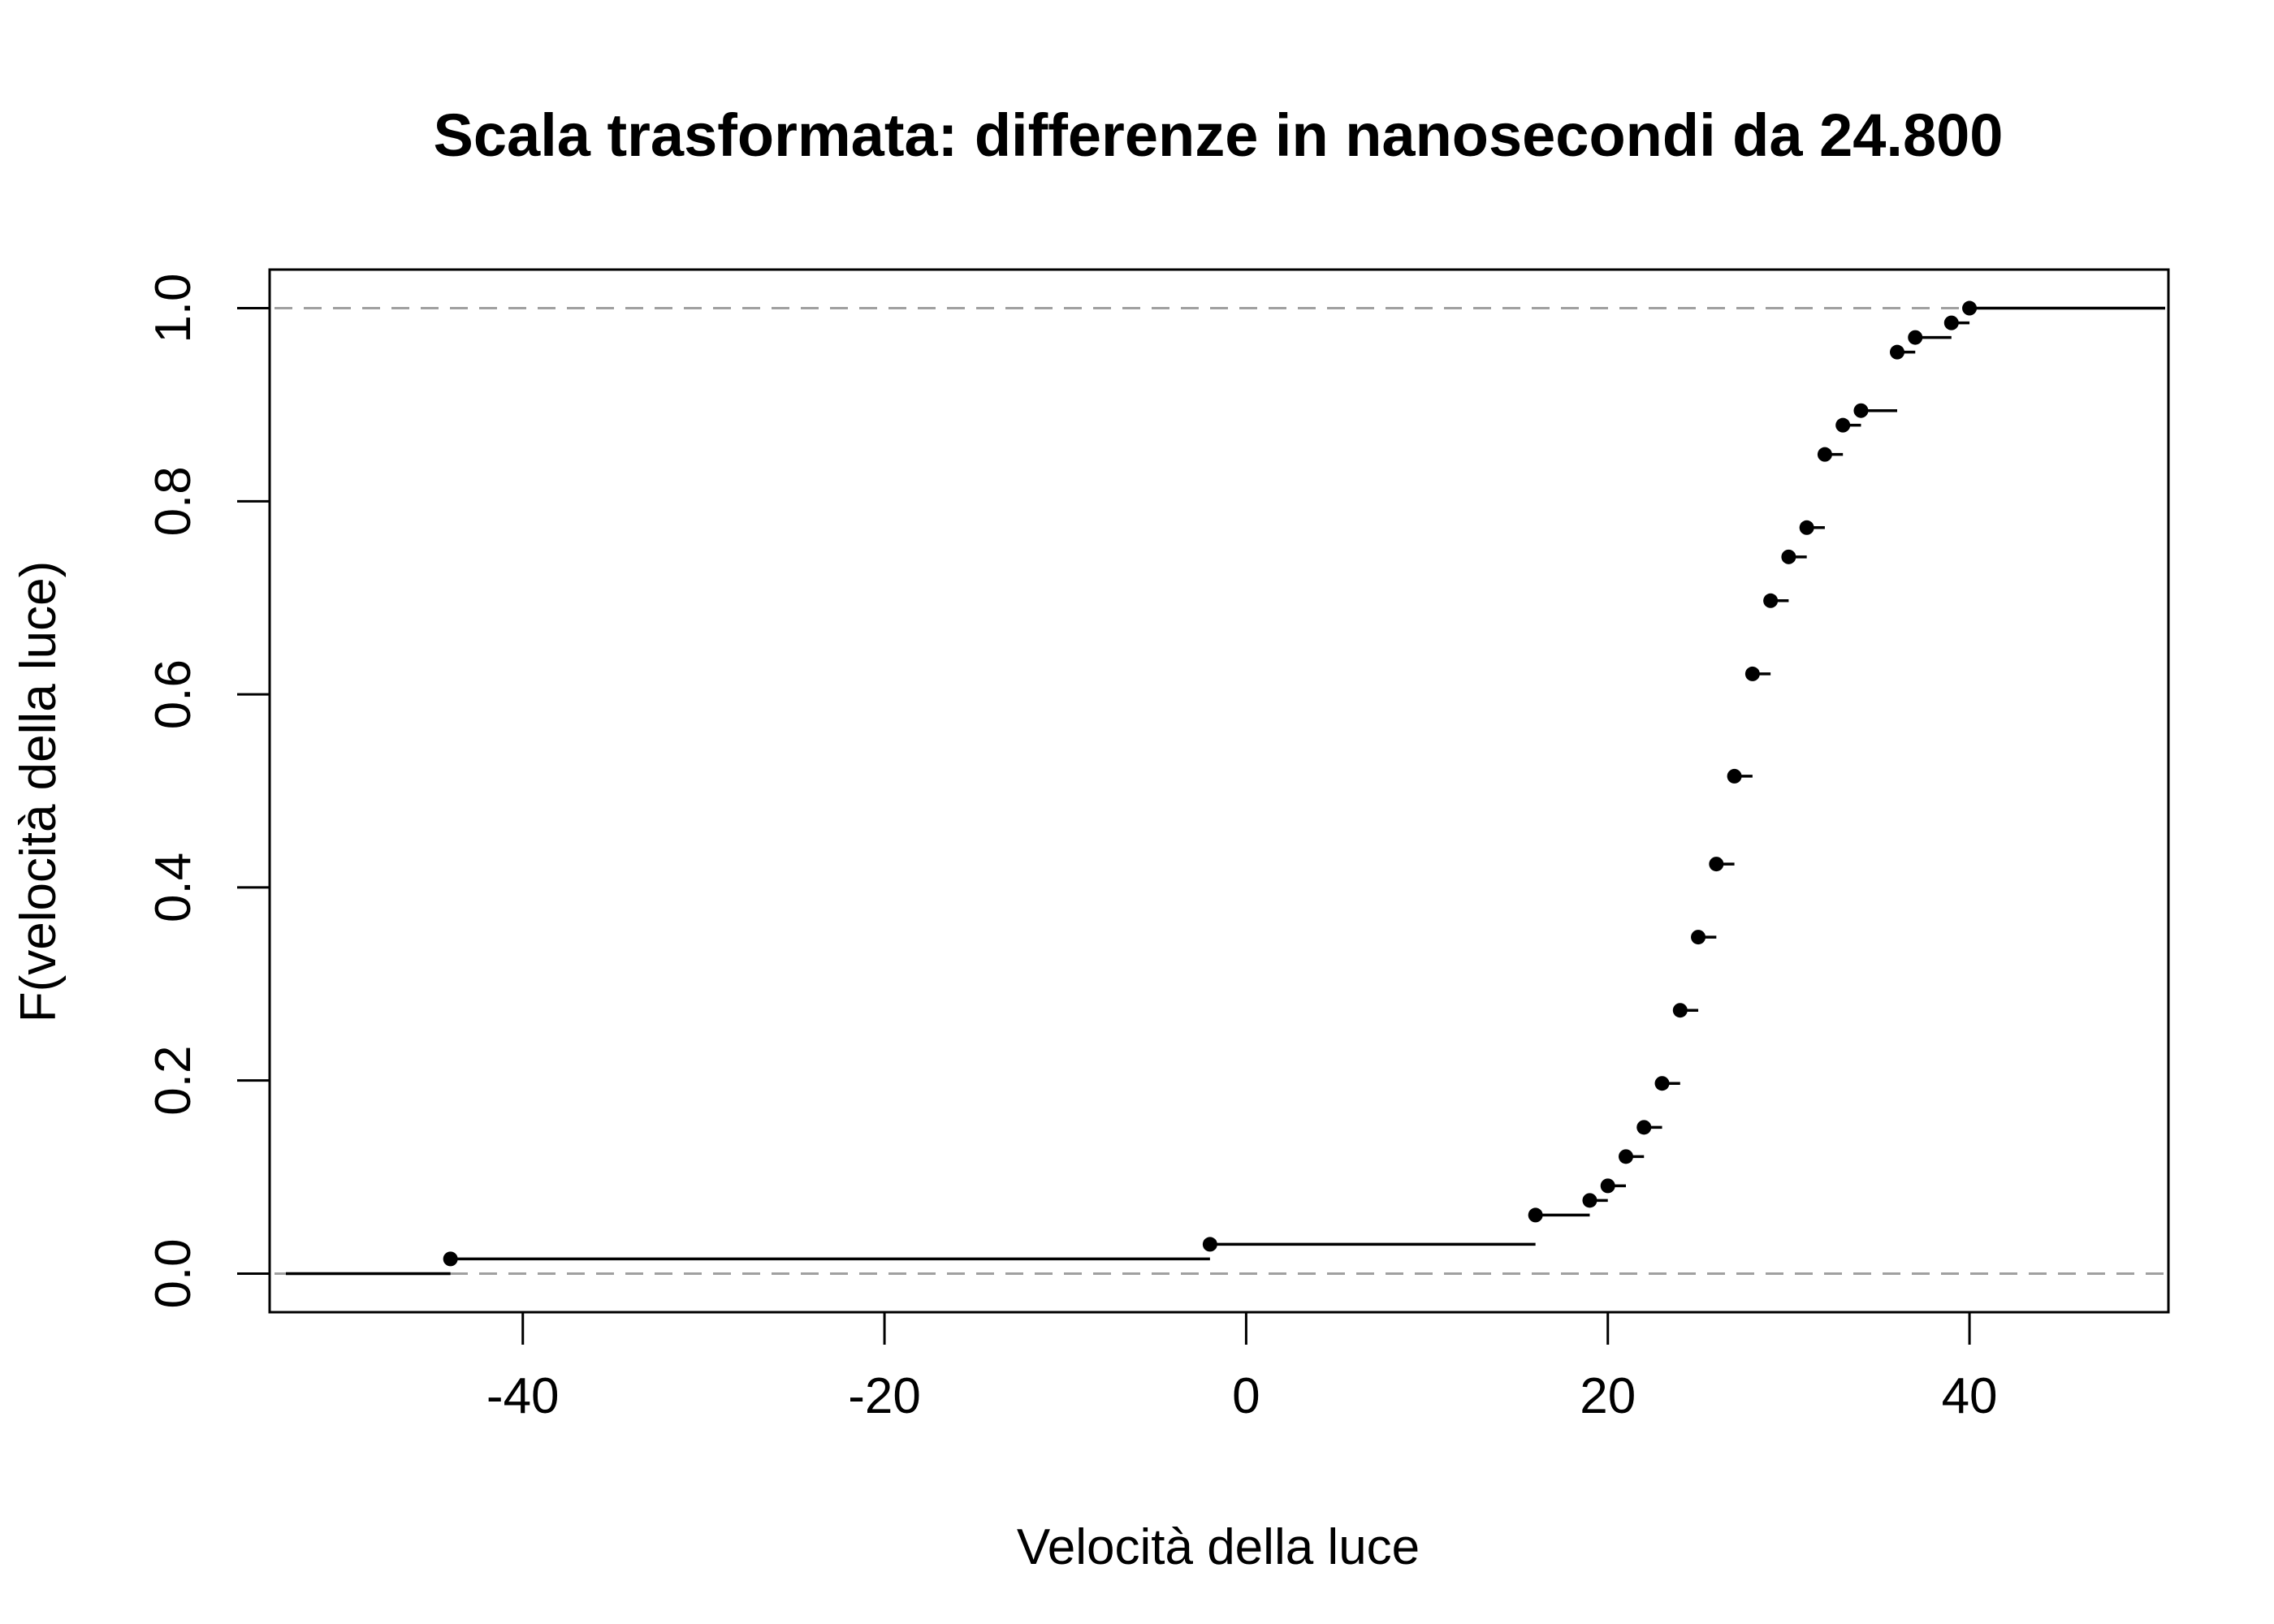  Describe the element at coordinates (1218, 1547) in the screenshot. I see `x-axis-label: Velocità della luce` at that location.